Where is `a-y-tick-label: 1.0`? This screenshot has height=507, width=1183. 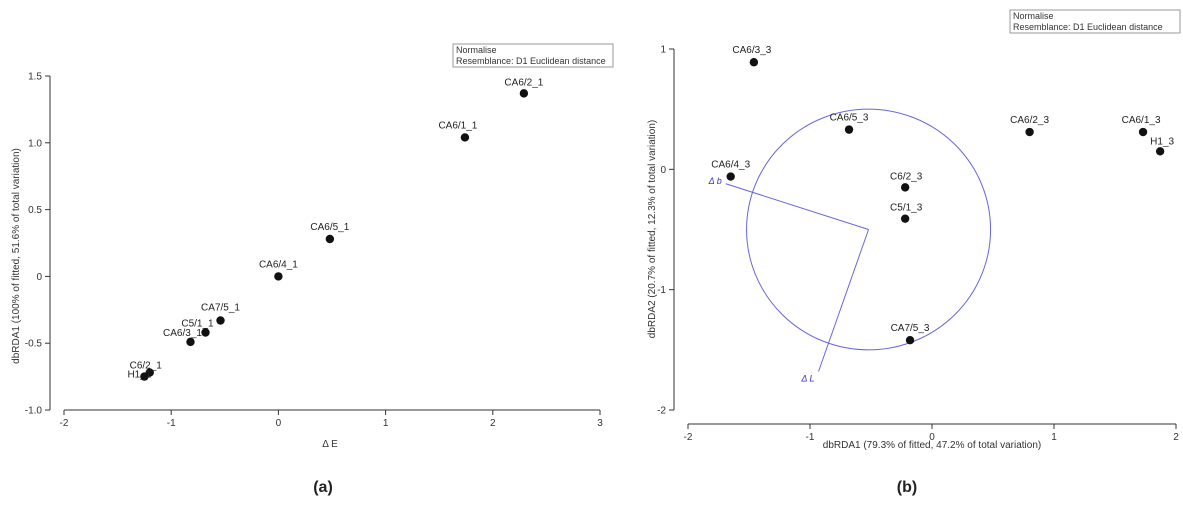
a-y-tick-label: 1.0 is located at coordinates (35, 143).